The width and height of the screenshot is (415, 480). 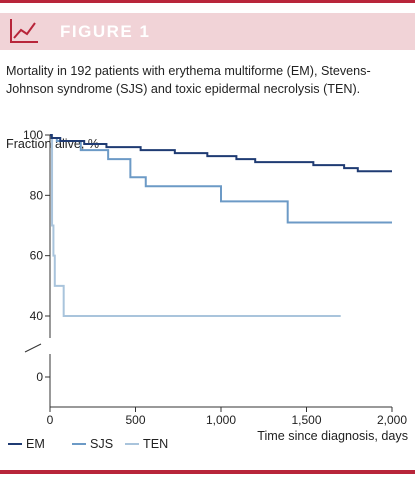 What do you see at coordinates (101, 444) in the screenshot?
I see `legend-label-sjs: SJS` at bounding box center [101, 444].